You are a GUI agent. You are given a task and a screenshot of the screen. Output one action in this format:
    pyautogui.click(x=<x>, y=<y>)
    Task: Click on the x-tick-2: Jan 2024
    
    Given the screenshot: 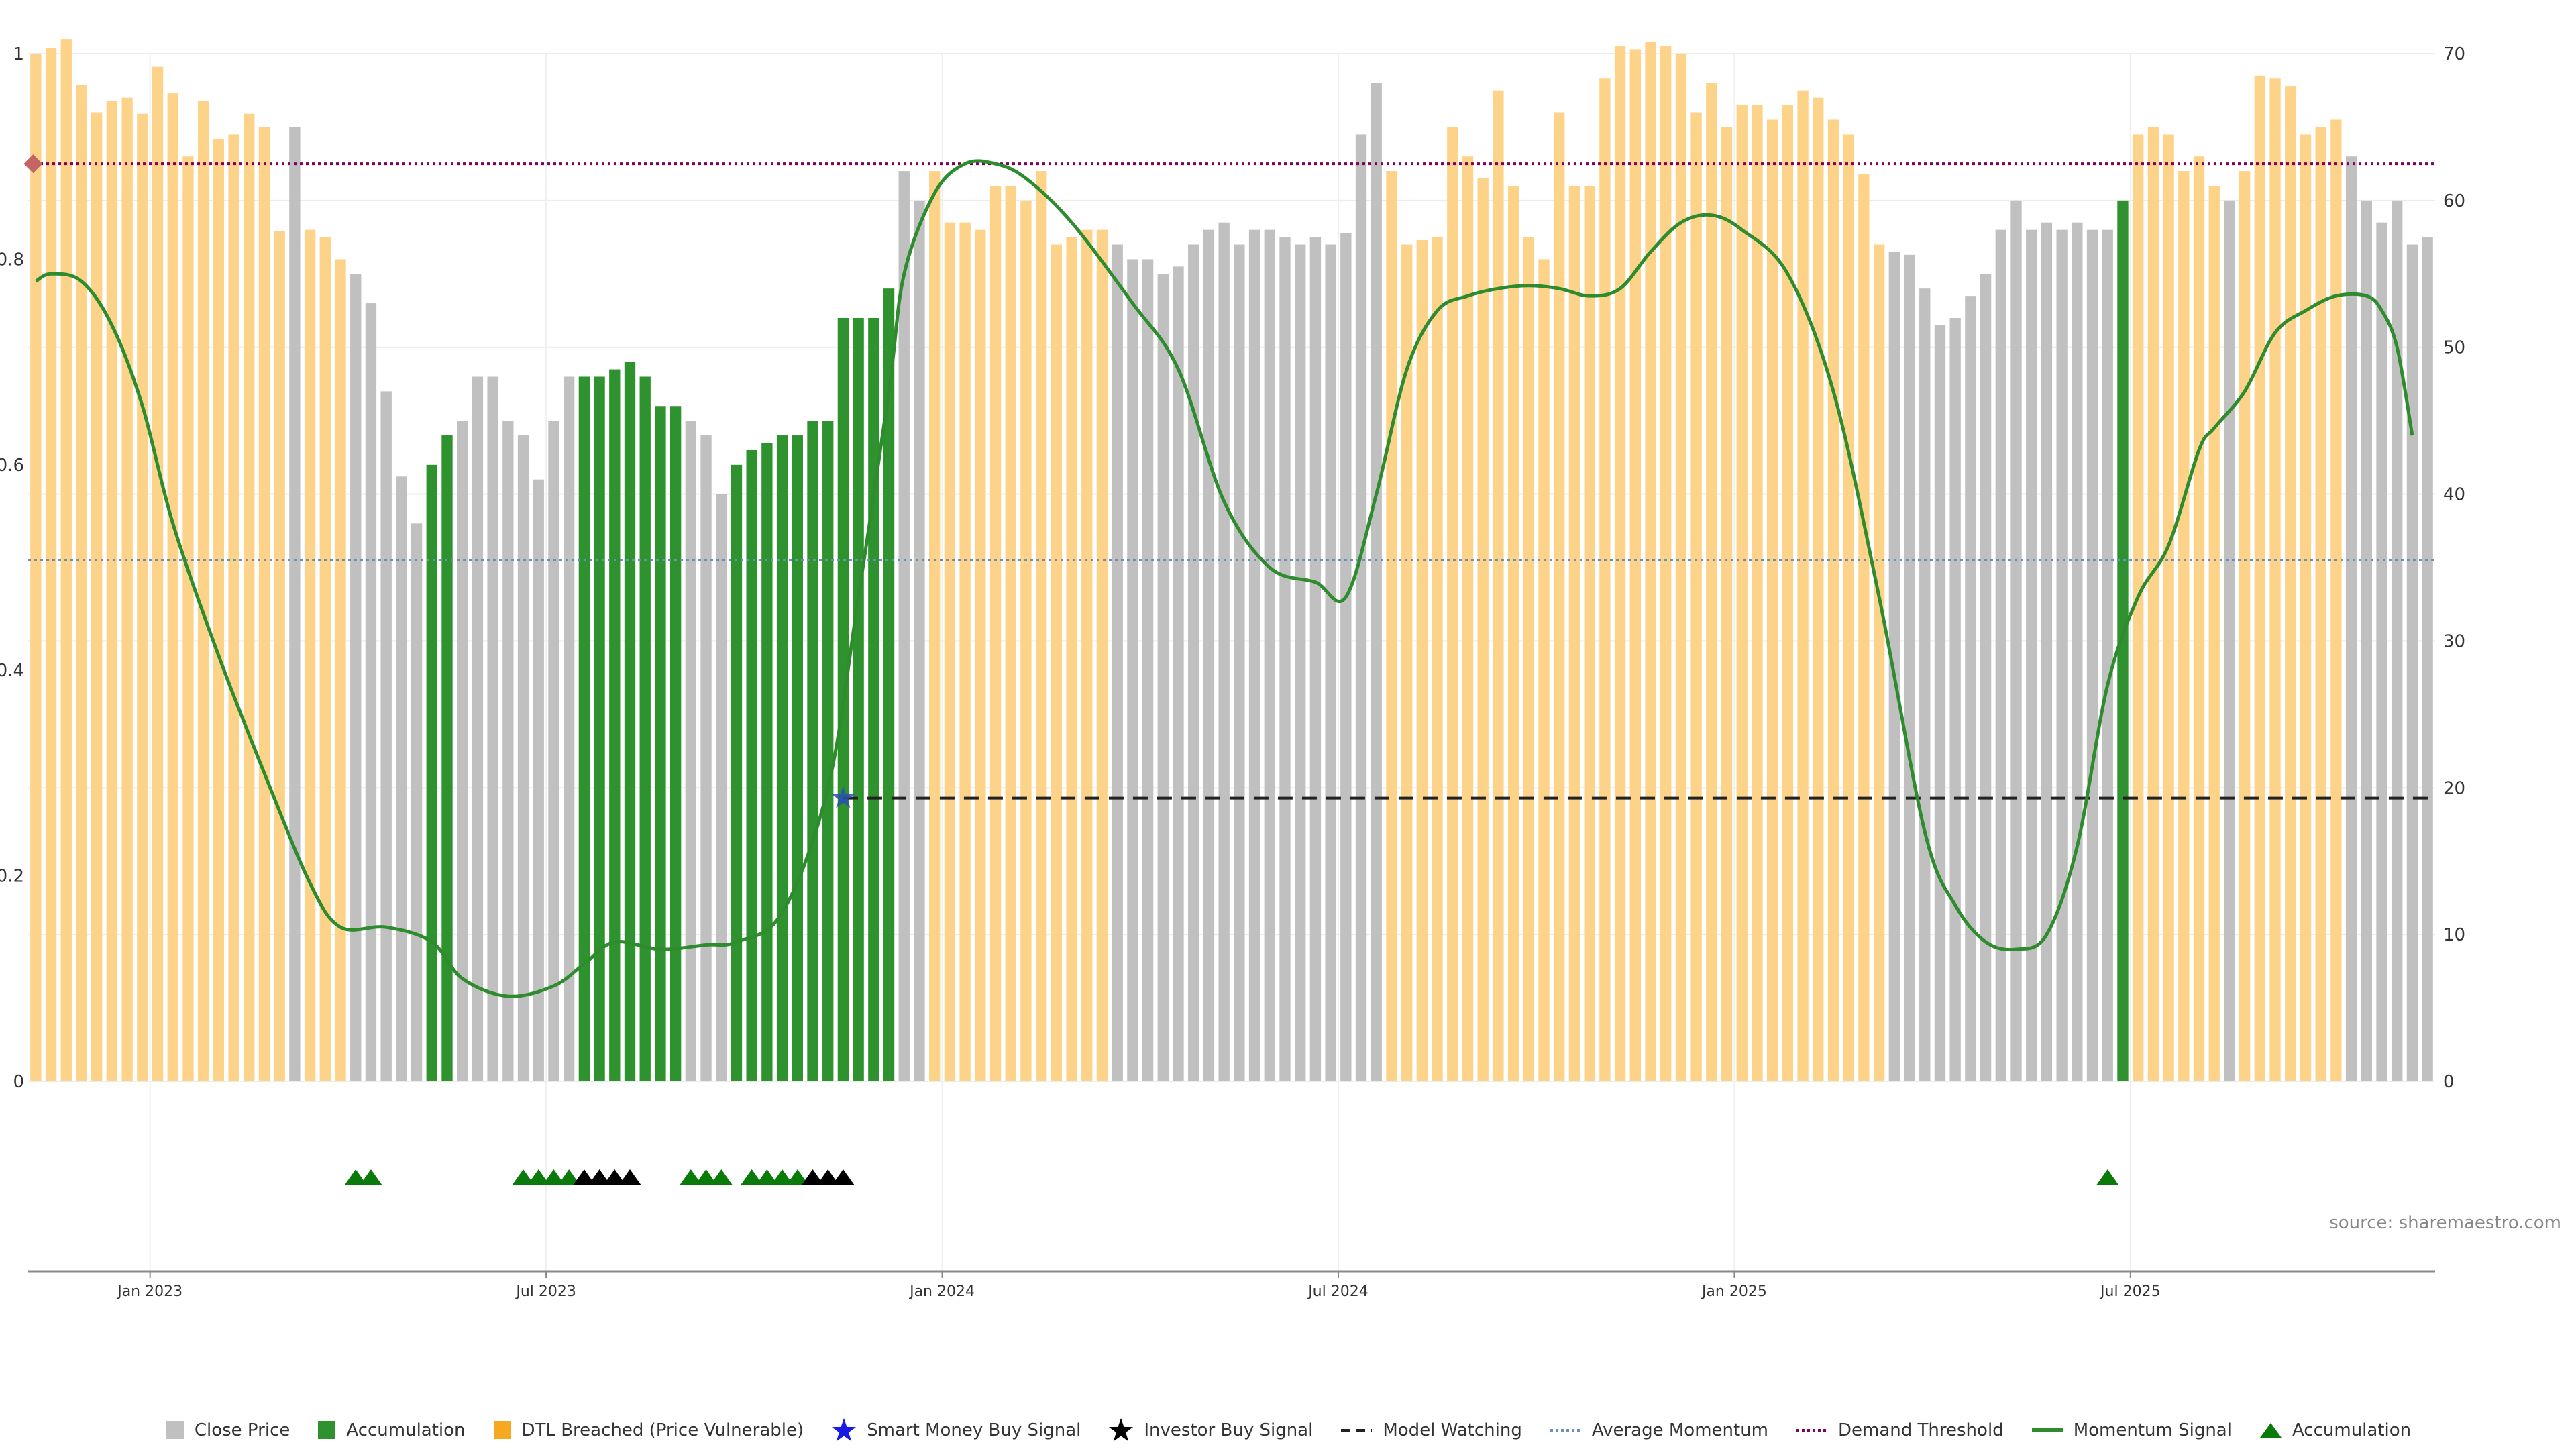 What is the action you would take?
    pyautogui.click(x=941, y=1291)
    